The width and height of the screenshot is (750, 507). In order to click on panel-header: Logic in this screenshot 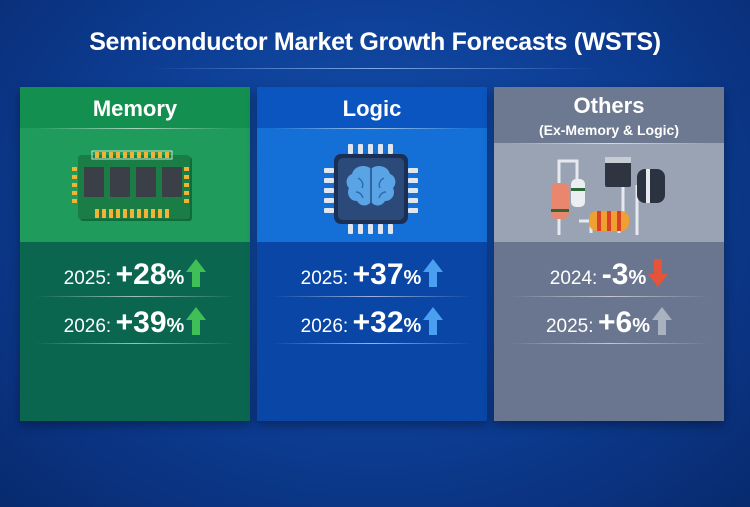, I will do `click(372, 107)`.